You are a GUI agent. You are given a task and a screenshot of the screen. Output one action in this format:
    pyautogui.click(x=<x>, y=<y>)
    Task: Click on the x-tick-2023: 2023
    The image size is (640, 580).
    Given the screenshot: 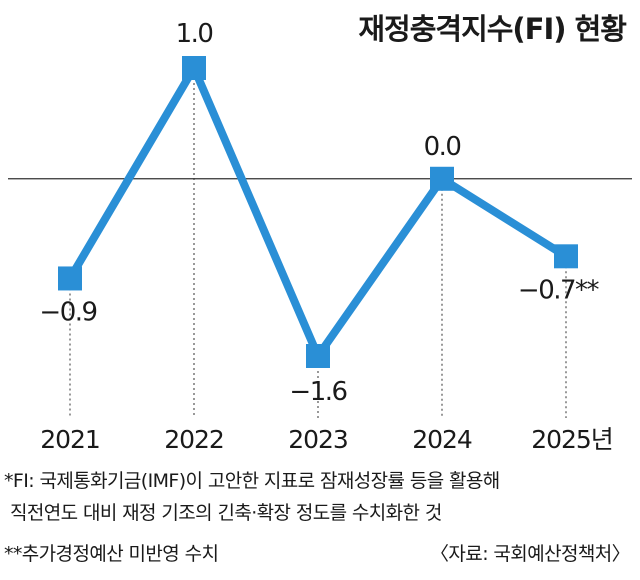 What is the action you would take?
    pyautogui.click(x=318, y=439)
    